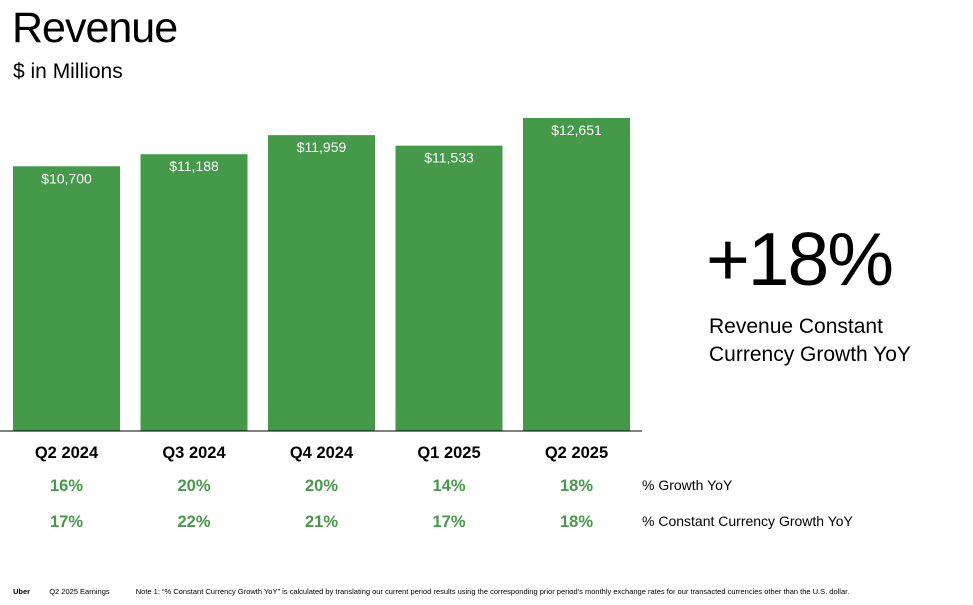 The image size is (973, 605). I want to click on bar-value-label: $11,533, so click(449, 158).